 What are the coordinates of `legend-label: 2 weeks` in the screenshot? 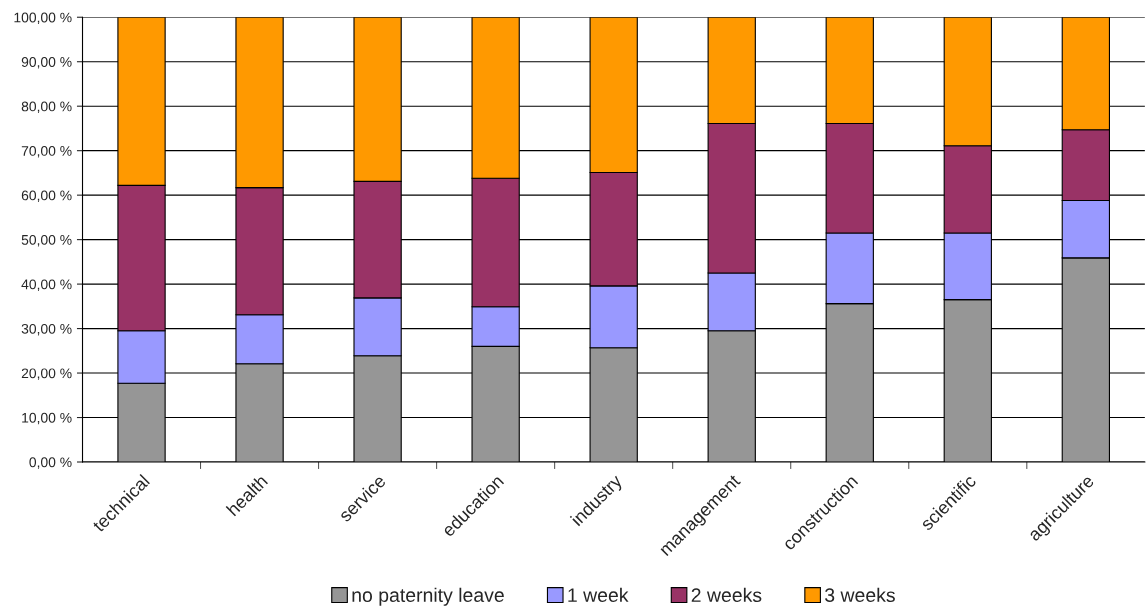 It's located at (726, 595).